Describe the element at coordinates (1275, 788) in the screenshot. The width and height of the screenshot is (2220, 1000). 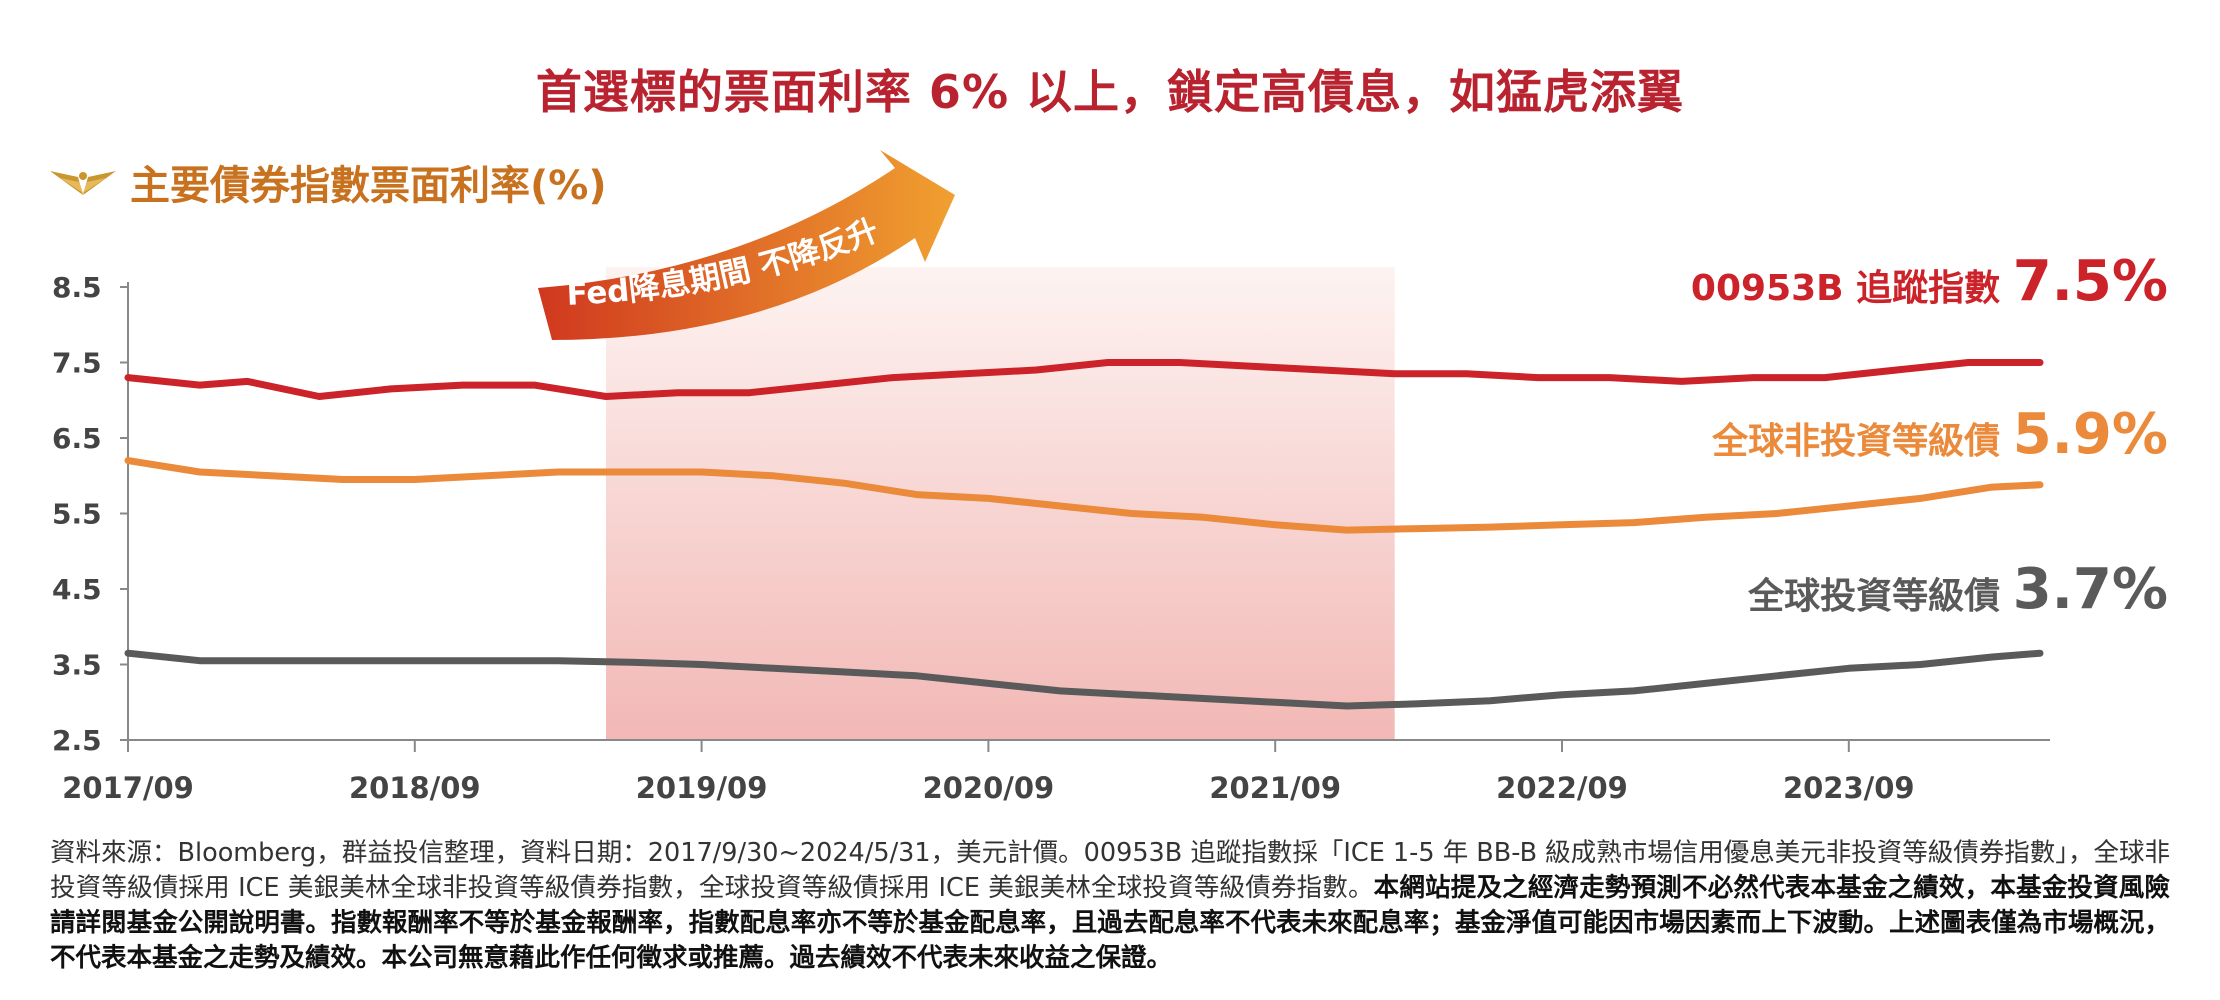
I see `x-tick-label: 2021/09` at that location.